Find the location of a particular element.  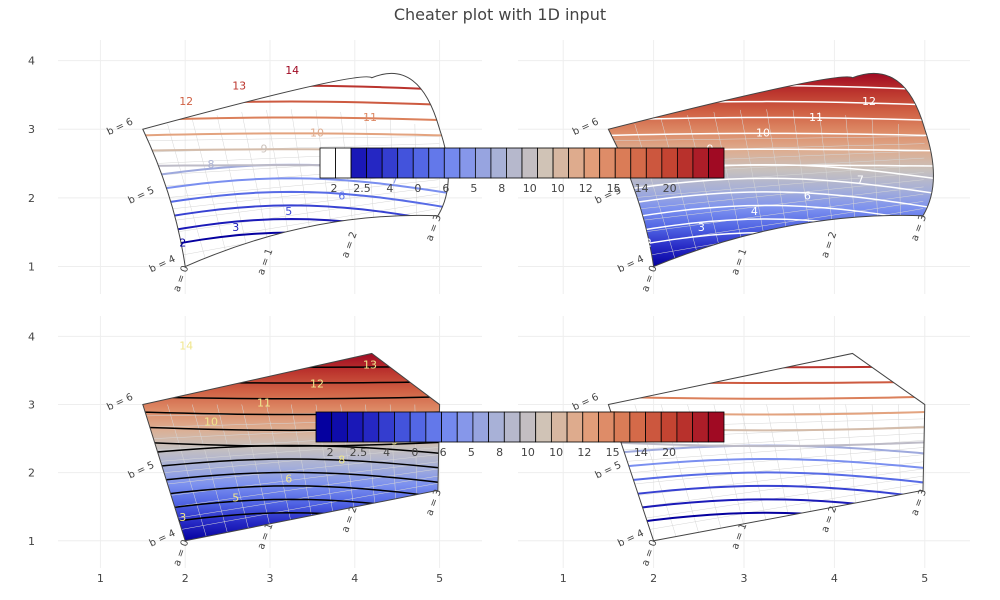

contour-label: 9 is located at coordinates (264, 148).